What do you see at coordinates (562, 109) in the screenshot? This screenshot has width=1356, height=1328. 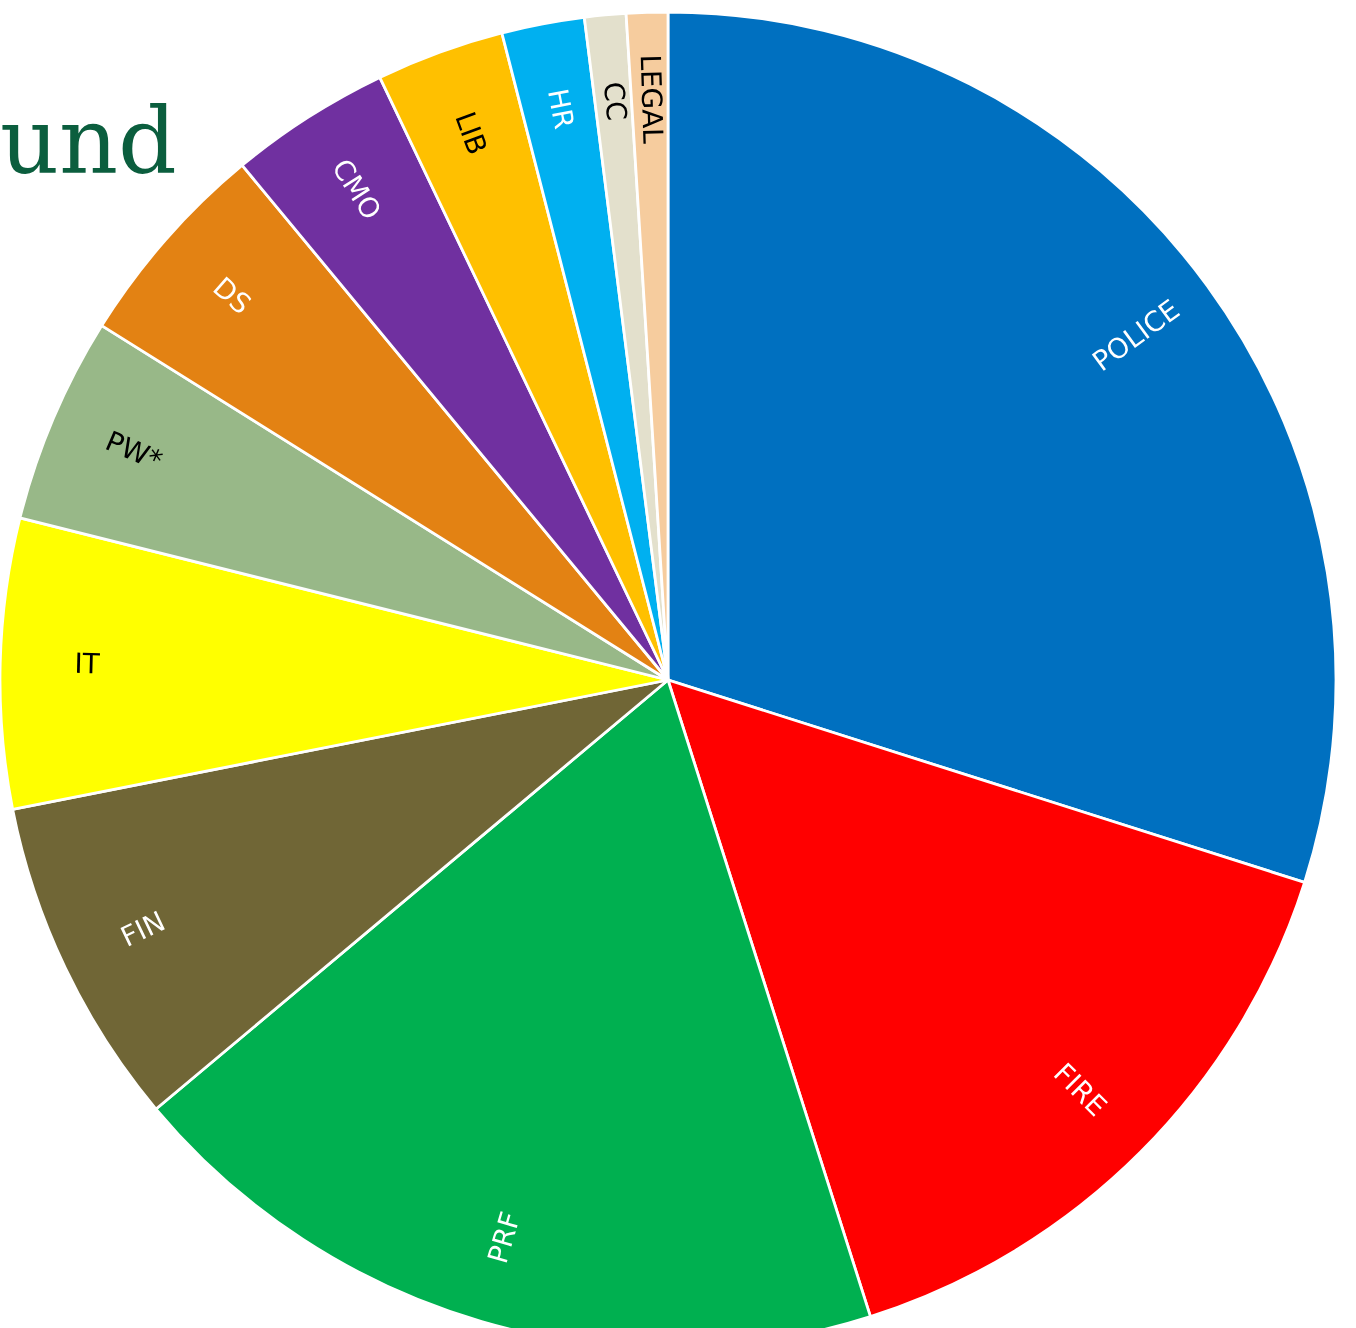 I see `slice-label: HR` at bounding box center [562, 109].